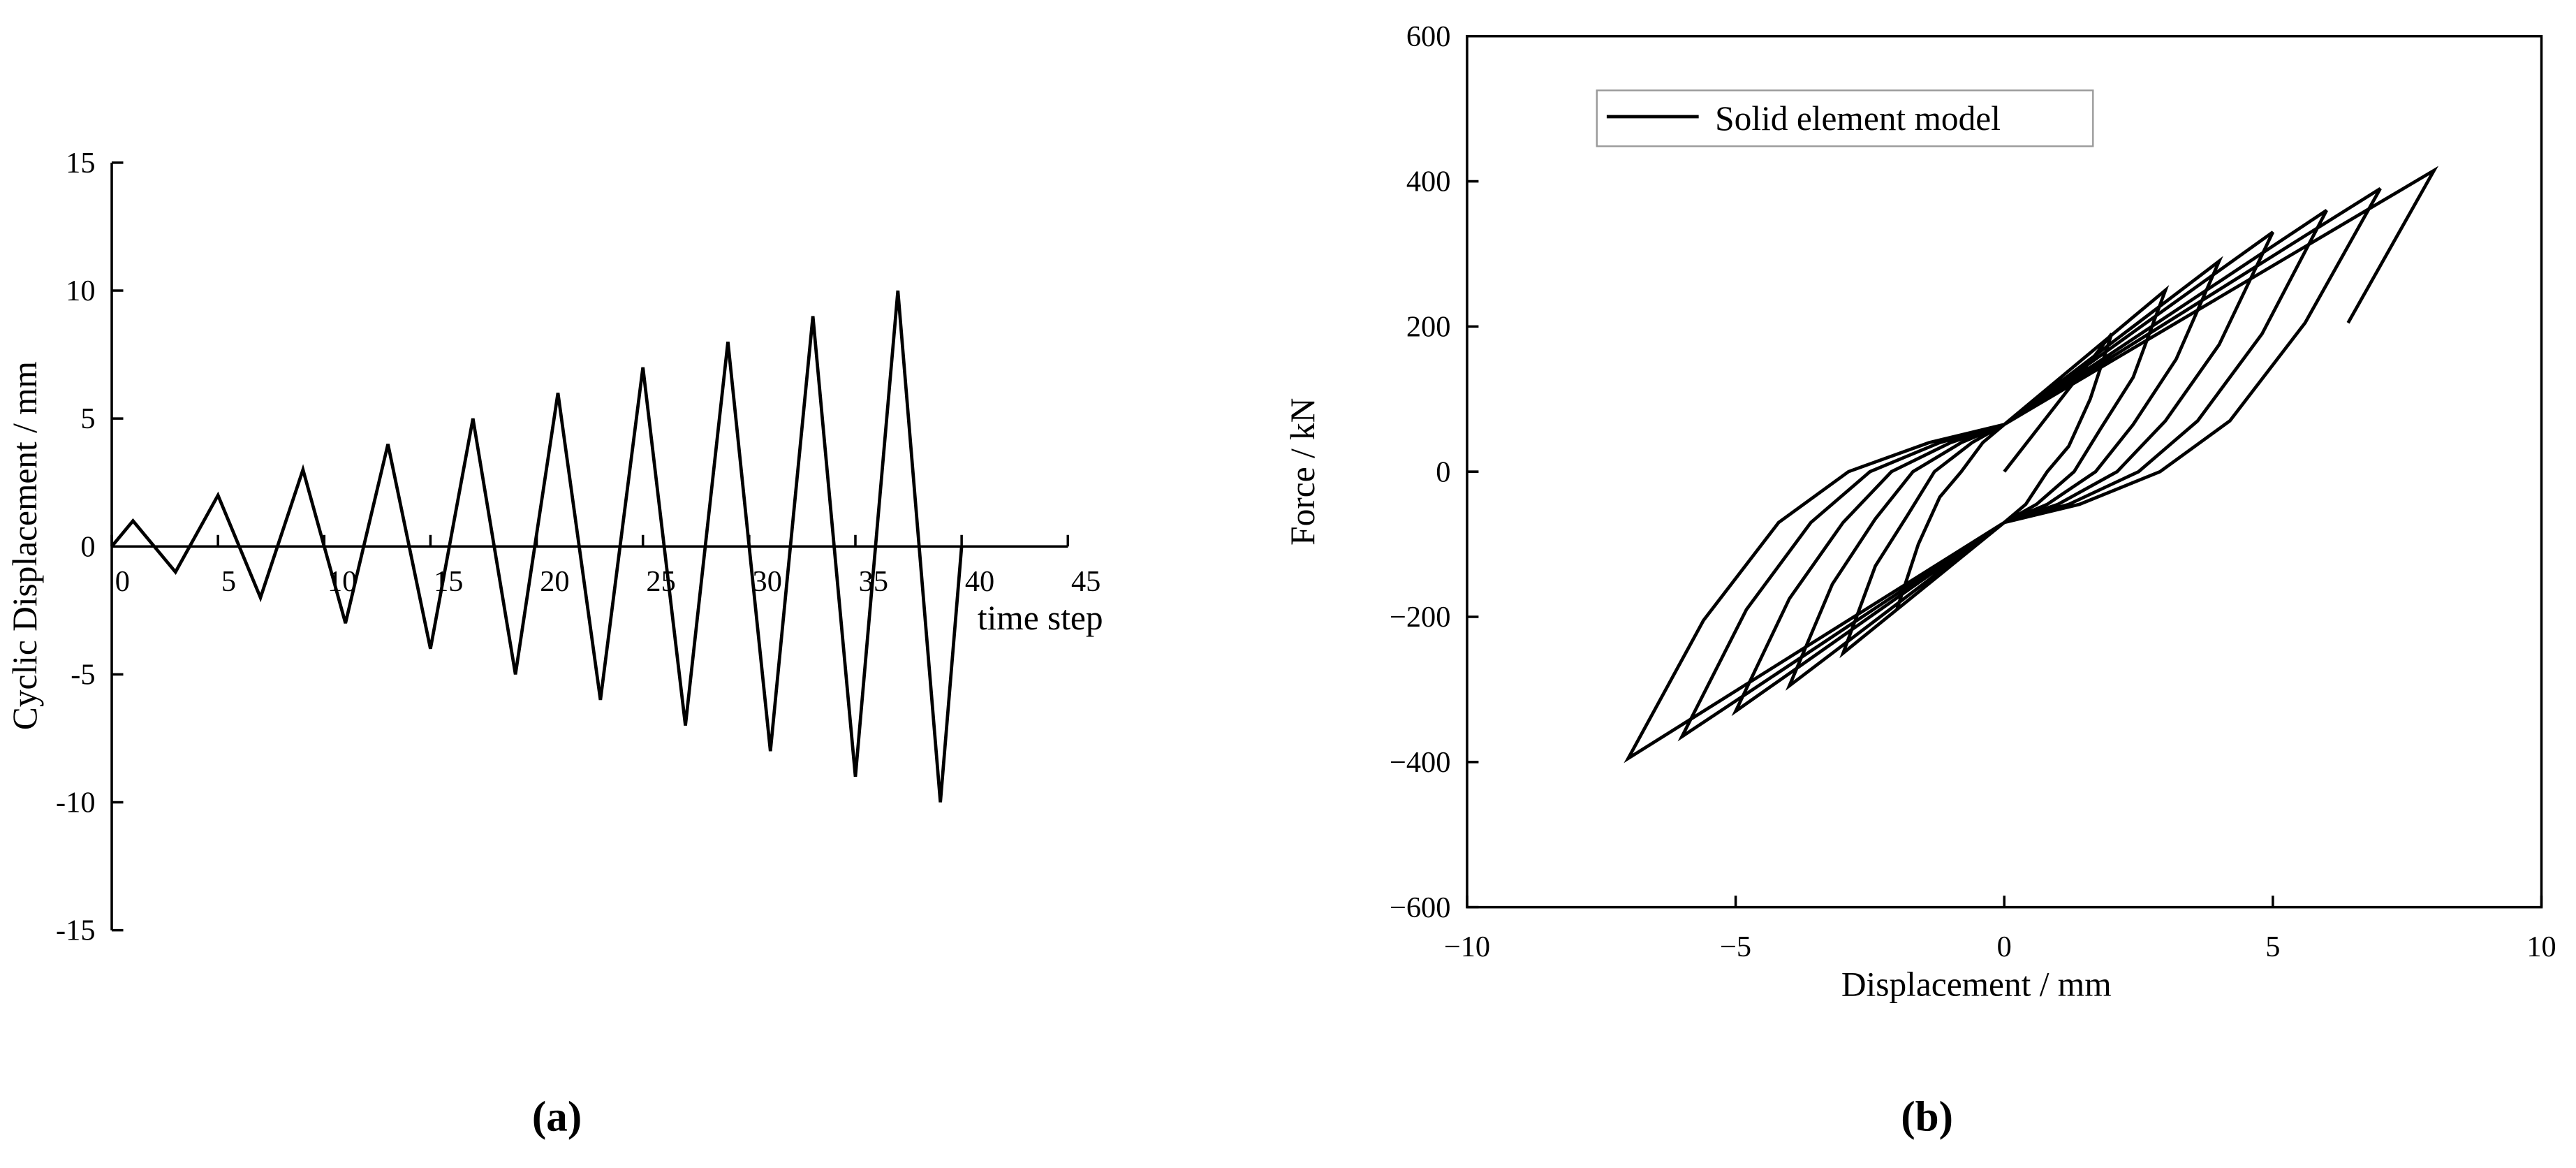  What do you see at coordinates (80, 163) in the screenshot?
I see `y-tick-label: 15` at bounding box center [80, 163].